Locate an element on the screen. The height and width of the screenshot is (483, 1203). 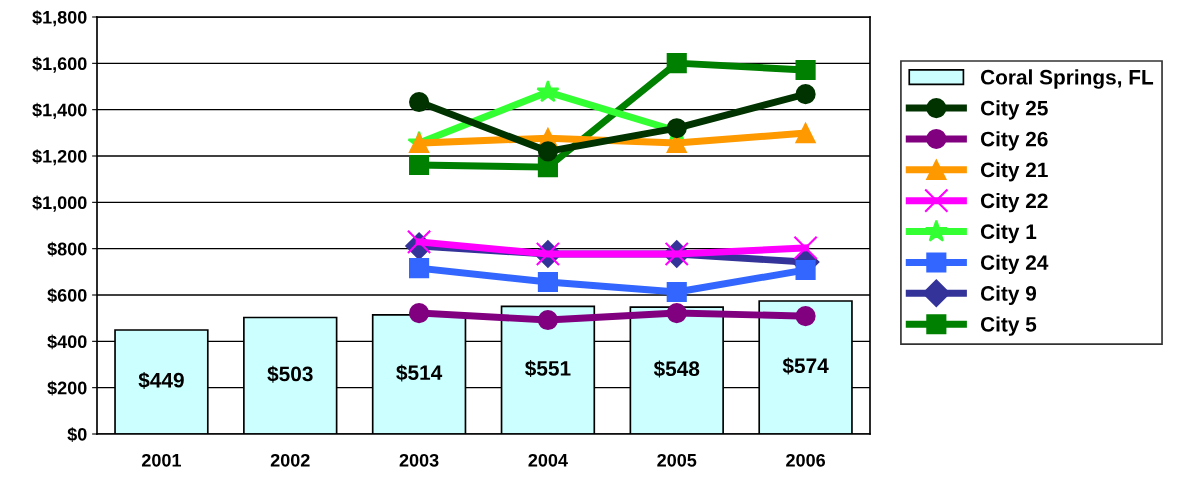
legend-label: Coral Springs, FL is located at coordinates (1067, 79).